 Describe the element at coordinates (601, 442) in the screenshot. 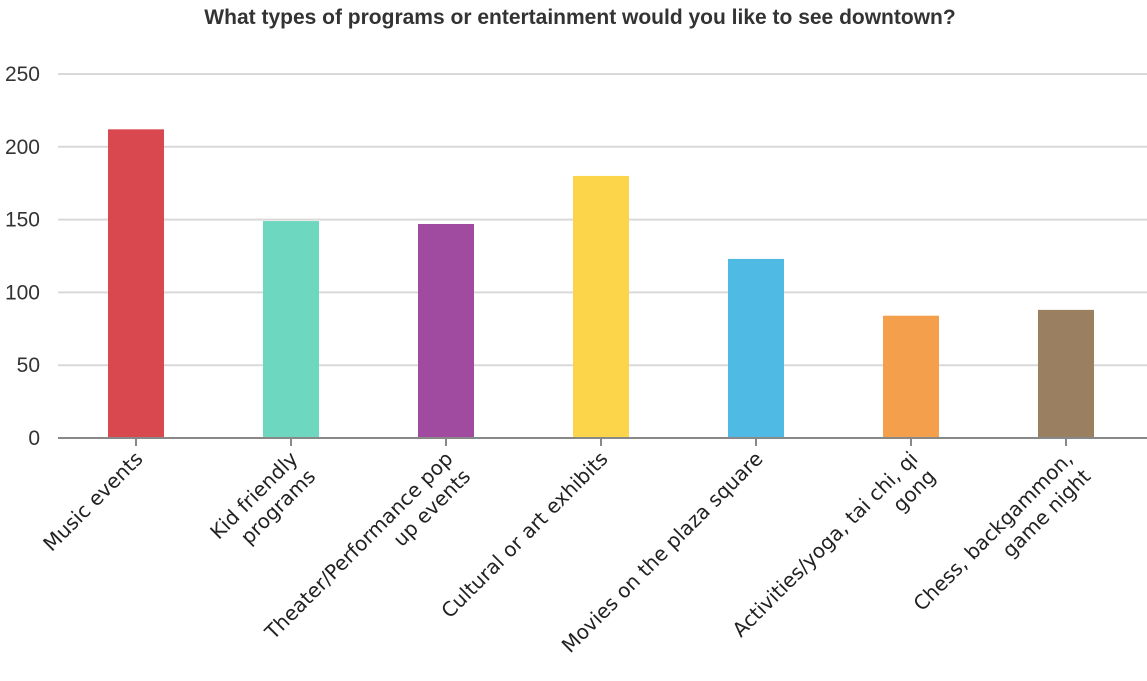

I see `x-axis-tick-marks` at that location.